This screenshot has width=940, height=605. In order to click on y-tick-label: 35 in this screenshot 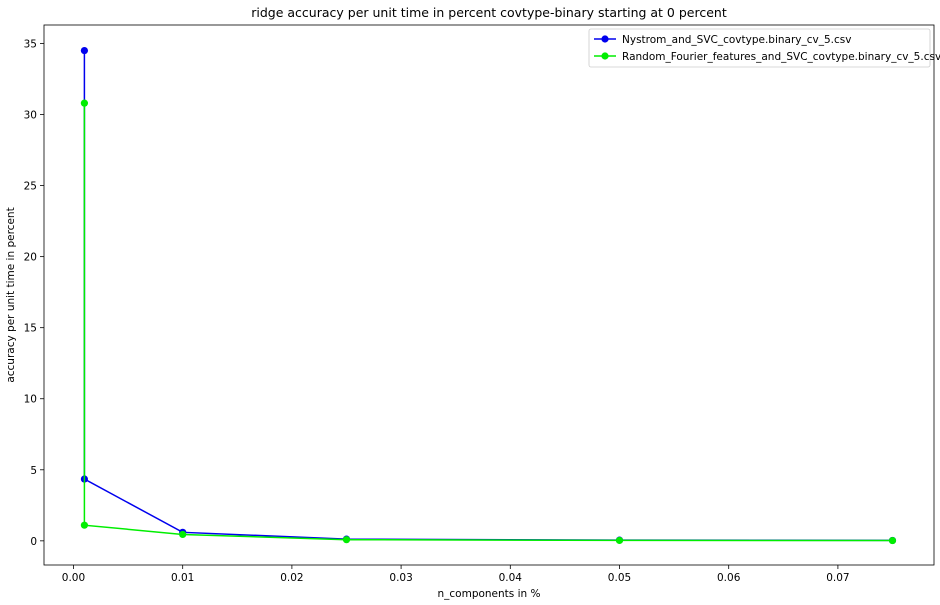, I will do `click(30, 44)`.